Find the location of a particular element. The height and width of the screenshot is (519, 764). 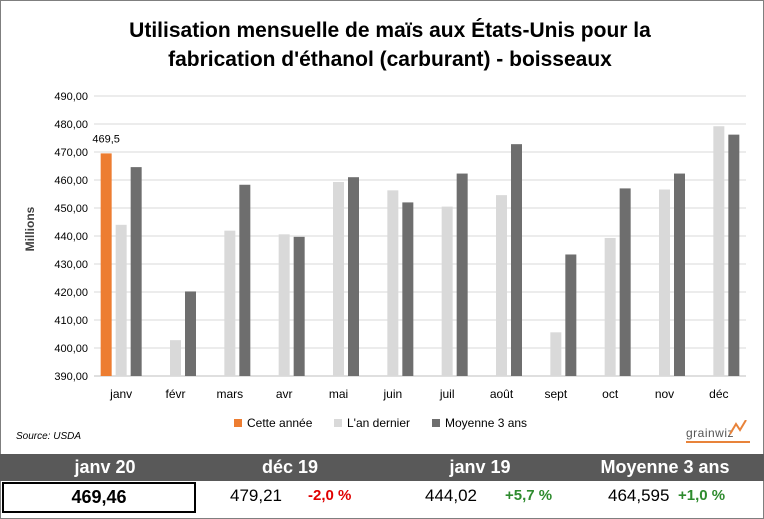

x-tick-label: sept is located at coordinates (555, 394).